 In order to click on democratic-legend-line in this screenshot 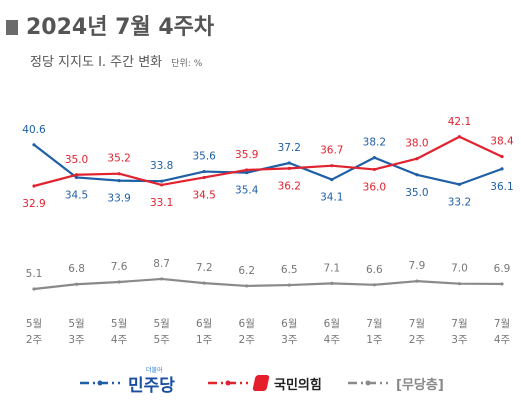, I will do `click(100, 383)`.